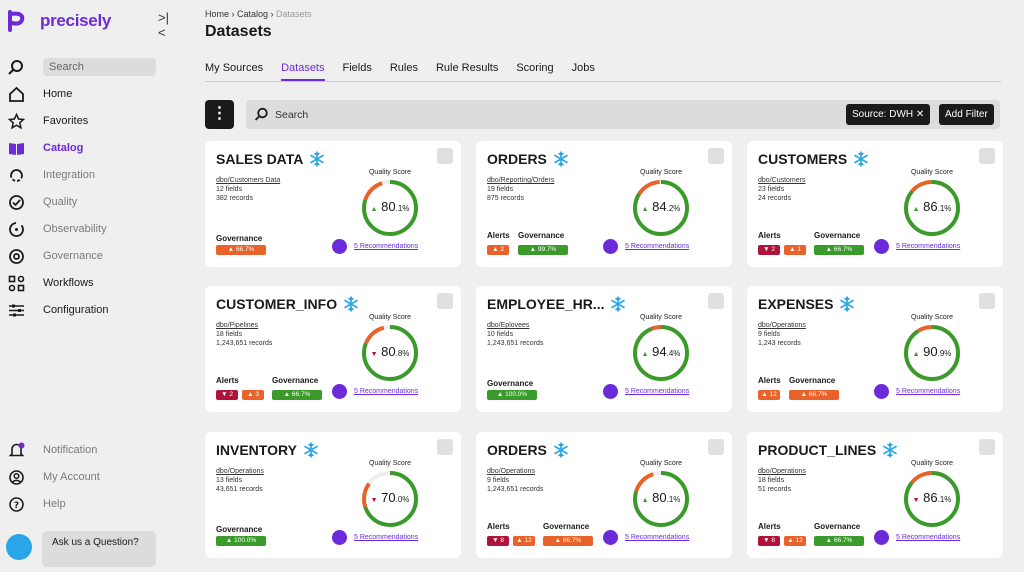 This screenshot has height=572, width=1024. Describe the element at coordinates (217, 14) in the screenshot. I see `breadcrumb-home: Home` at that location.